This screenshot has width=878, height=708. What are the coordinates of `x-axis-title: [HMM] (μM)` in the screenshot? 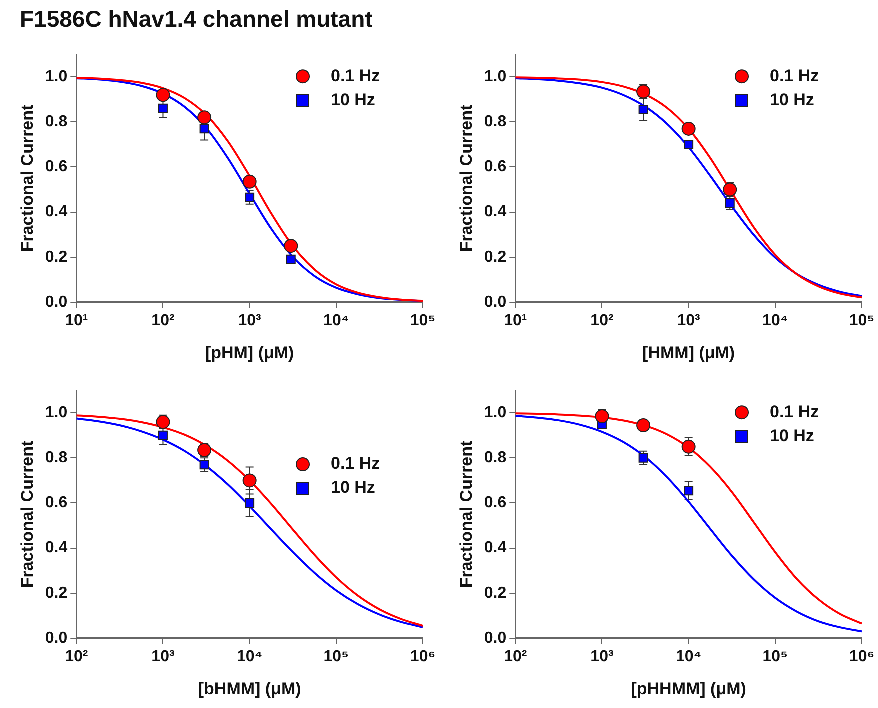 It's located at (689, 352).